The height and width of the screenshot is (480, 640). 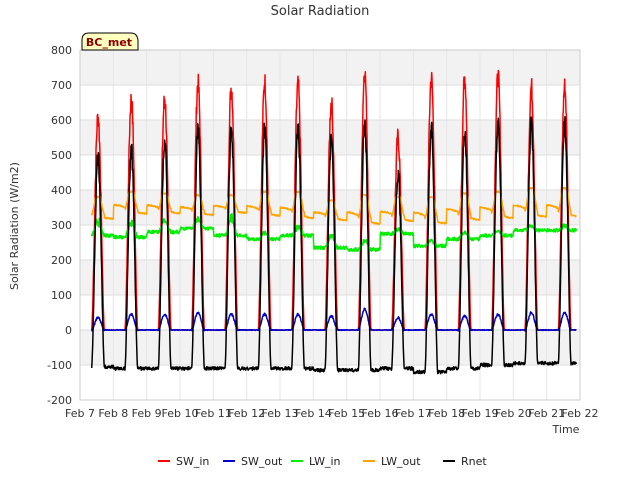 What do you see at coordinates (280, 413) in the screenshot?
I see `x-tick-label: Feb 13` at bounding box center [280, 413].